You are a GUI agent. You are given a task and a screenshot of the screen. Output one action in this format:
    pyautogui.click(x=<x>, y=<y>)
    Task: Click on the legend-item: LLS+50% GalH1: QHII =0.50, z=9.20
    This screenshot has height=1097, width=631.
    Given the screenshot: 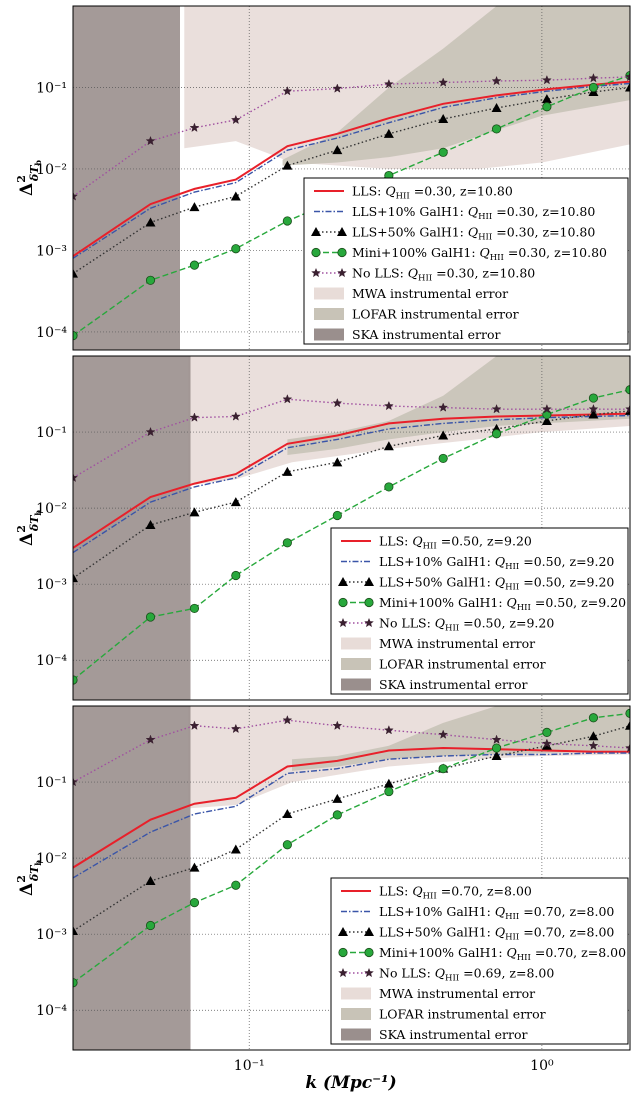 What is the action you would take?
    pyautogui.click(x=476, y=584)
    